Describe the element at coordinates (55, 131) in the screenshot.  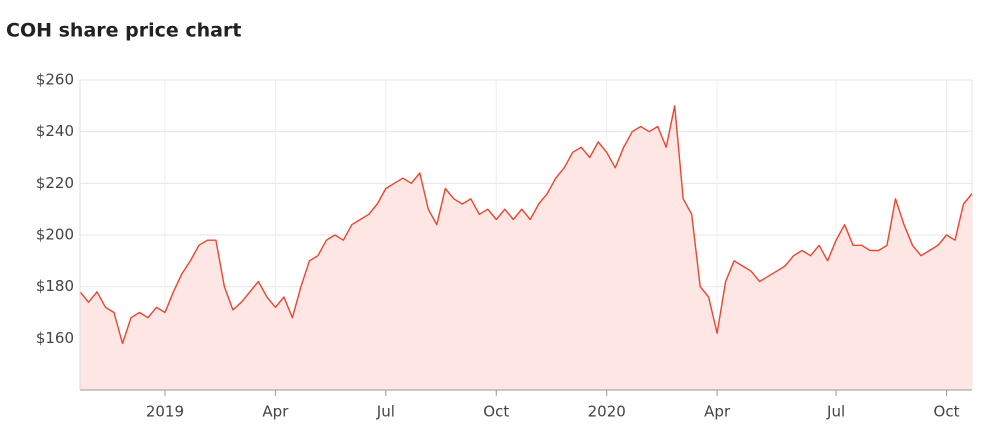
I see `y-tick-label: $240` at that location.